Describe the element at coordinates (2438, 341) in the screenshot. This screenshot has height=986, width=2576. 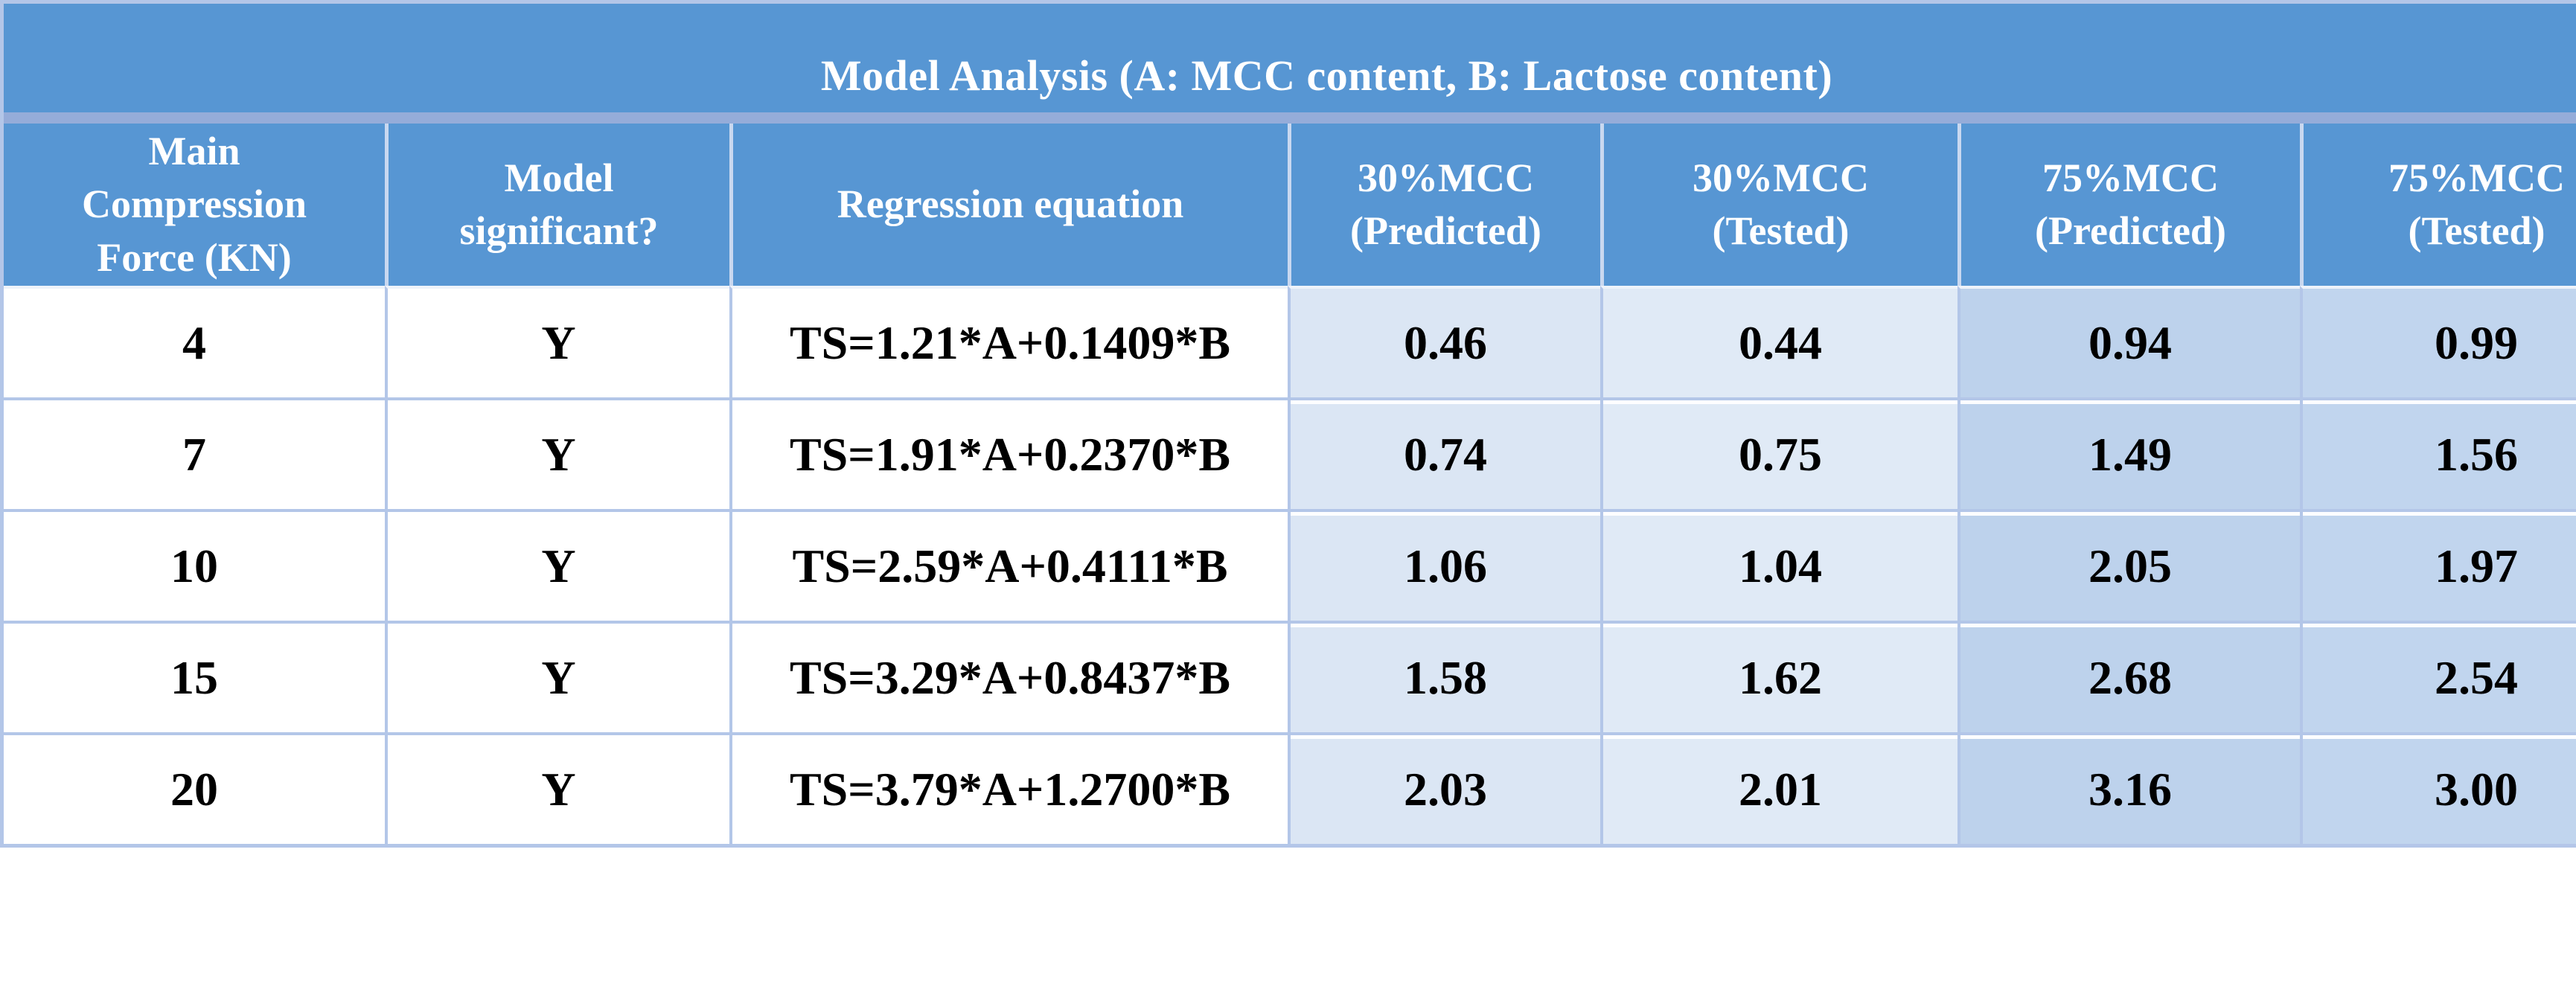
I see `cell-75mcc-tested: 0.99` at that location.